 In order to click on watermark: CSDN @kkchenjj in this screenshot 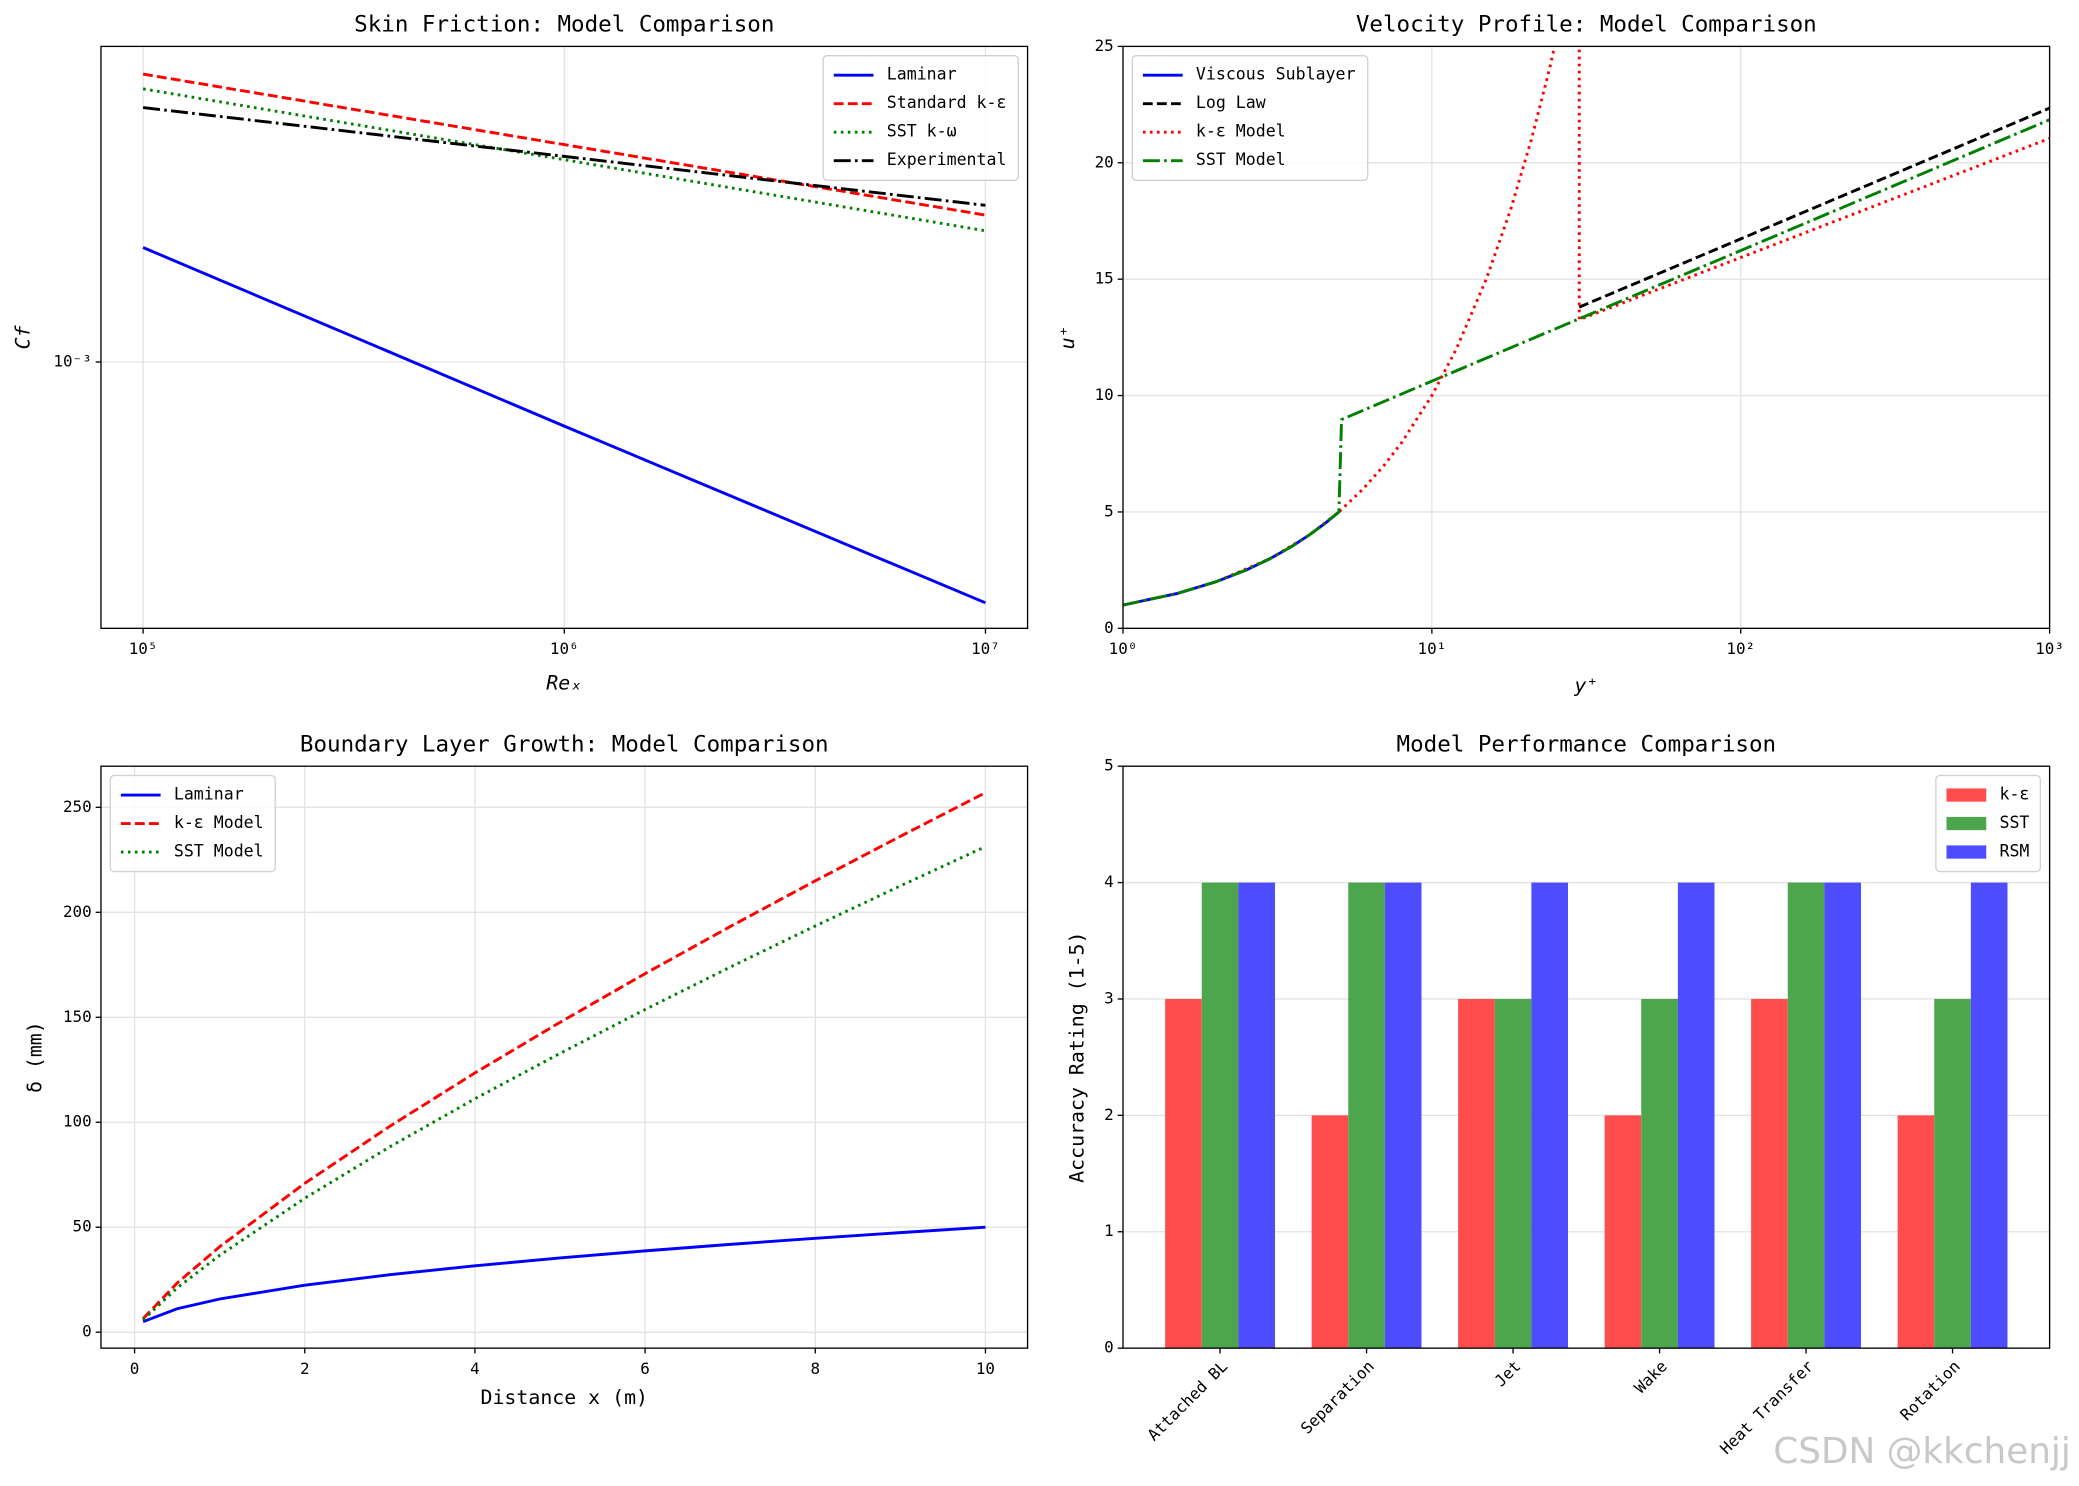, I will do `click(1922, 1451)`.